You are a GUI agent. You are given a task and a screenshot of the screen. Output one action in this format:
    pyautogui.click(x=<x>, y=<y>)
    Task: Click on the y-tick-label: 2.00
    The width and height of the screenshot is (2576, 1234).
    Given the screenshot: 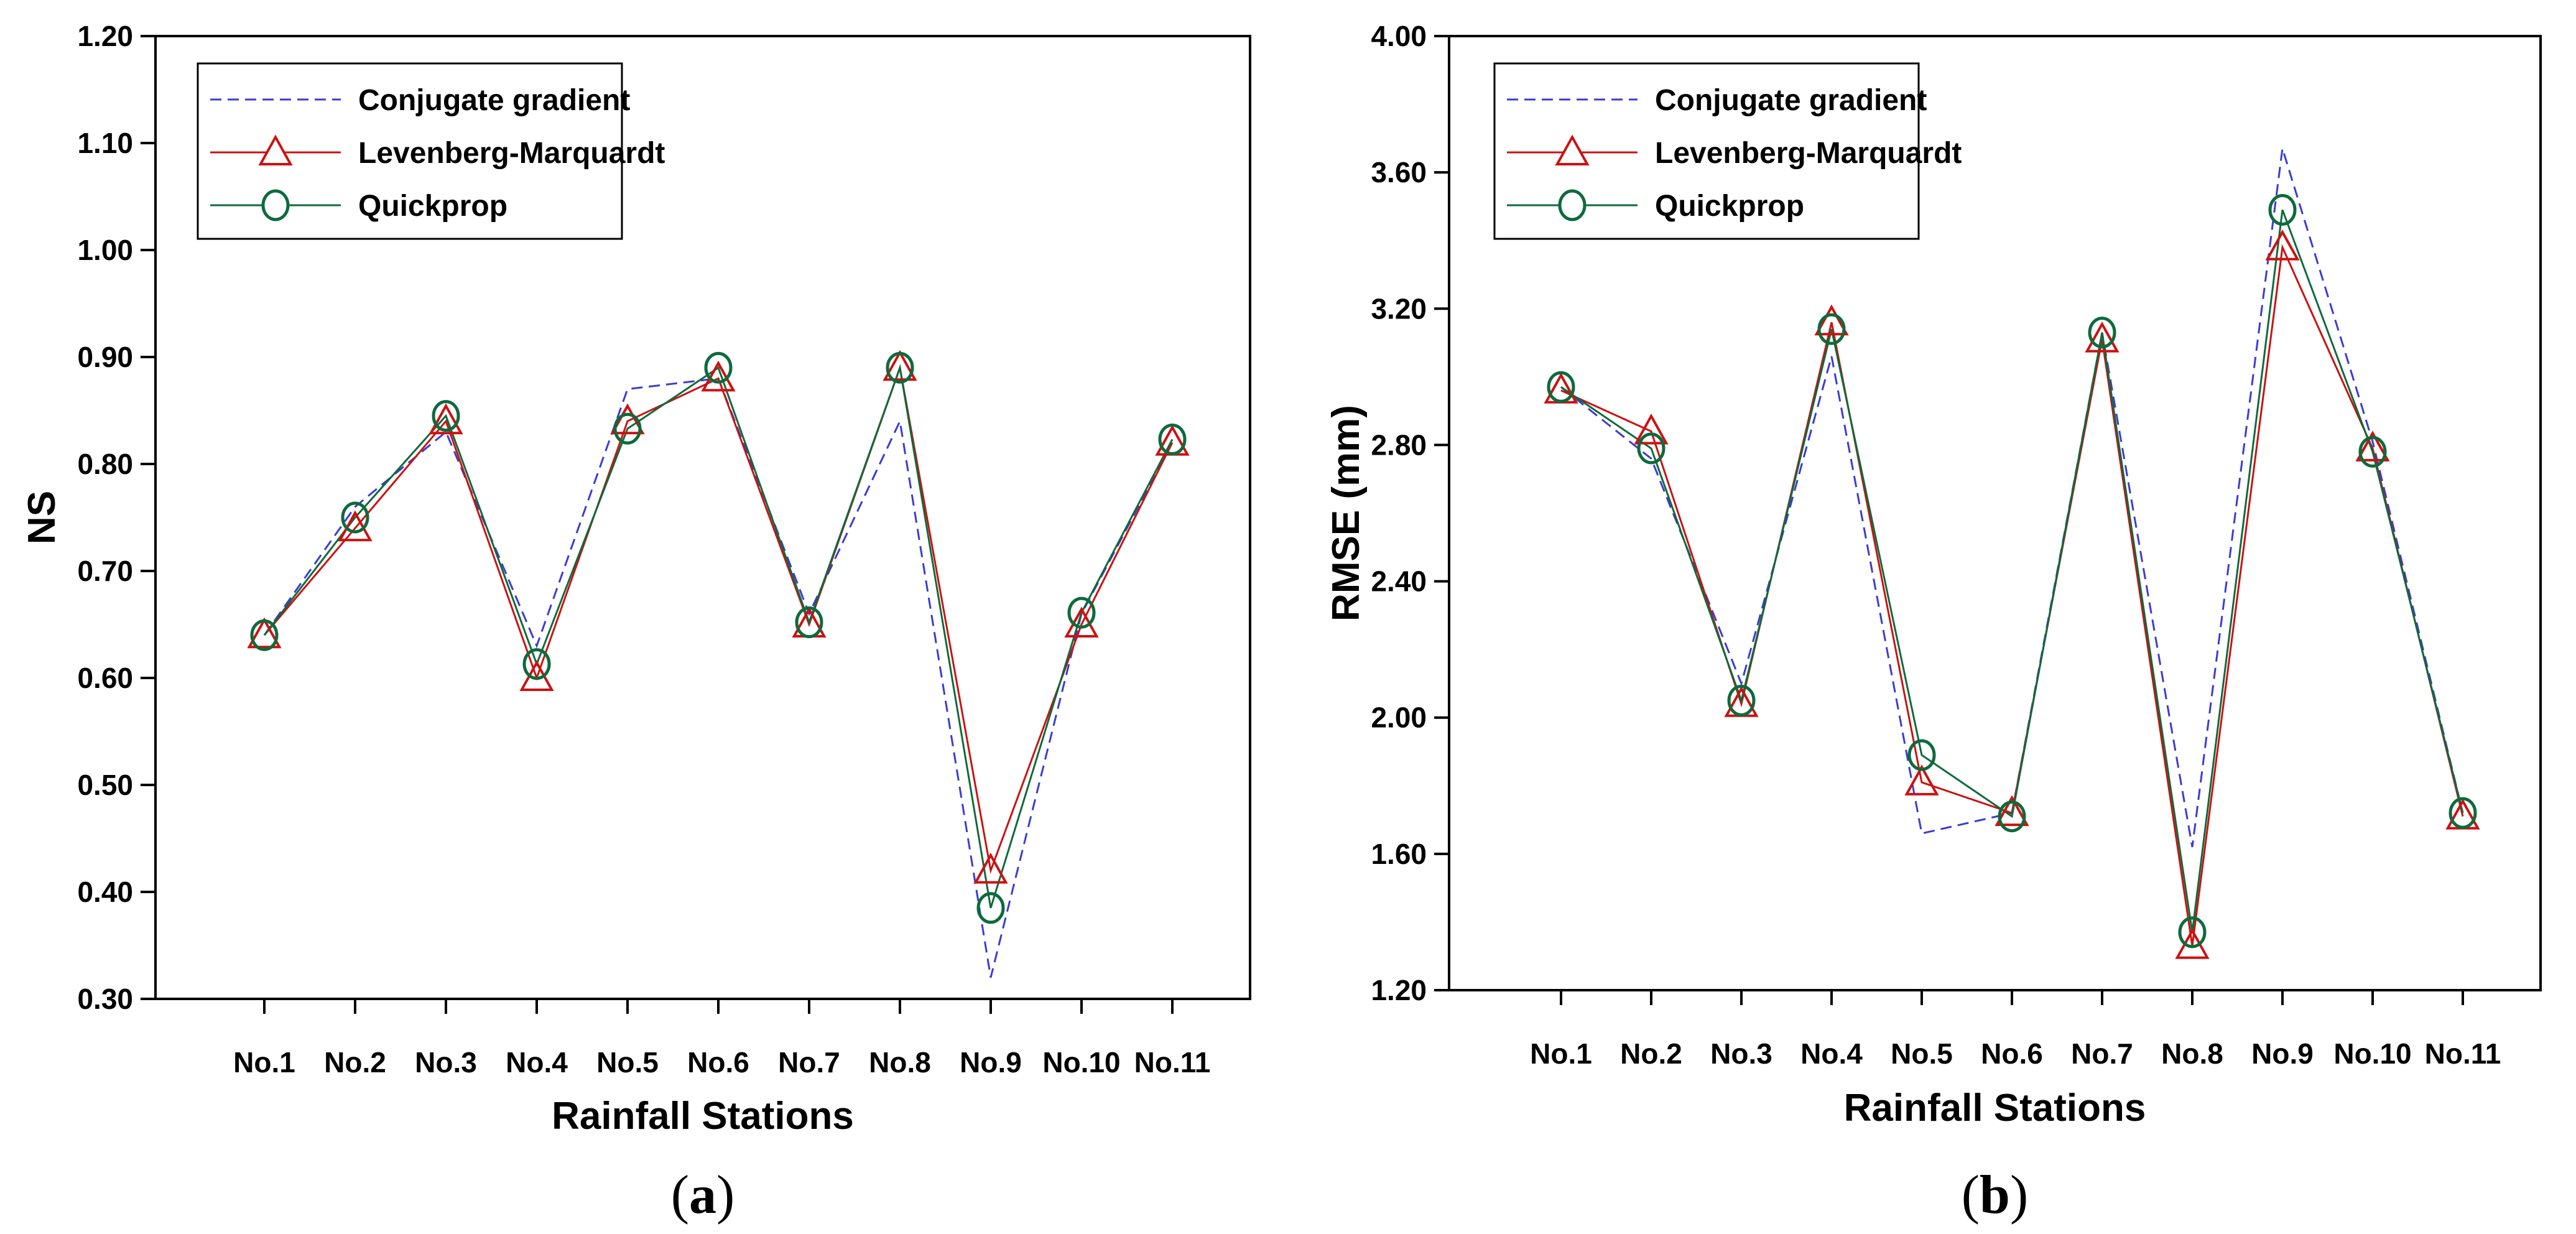 What is the action you would take?
    pyautogui.click(x=1399, y=718)
    